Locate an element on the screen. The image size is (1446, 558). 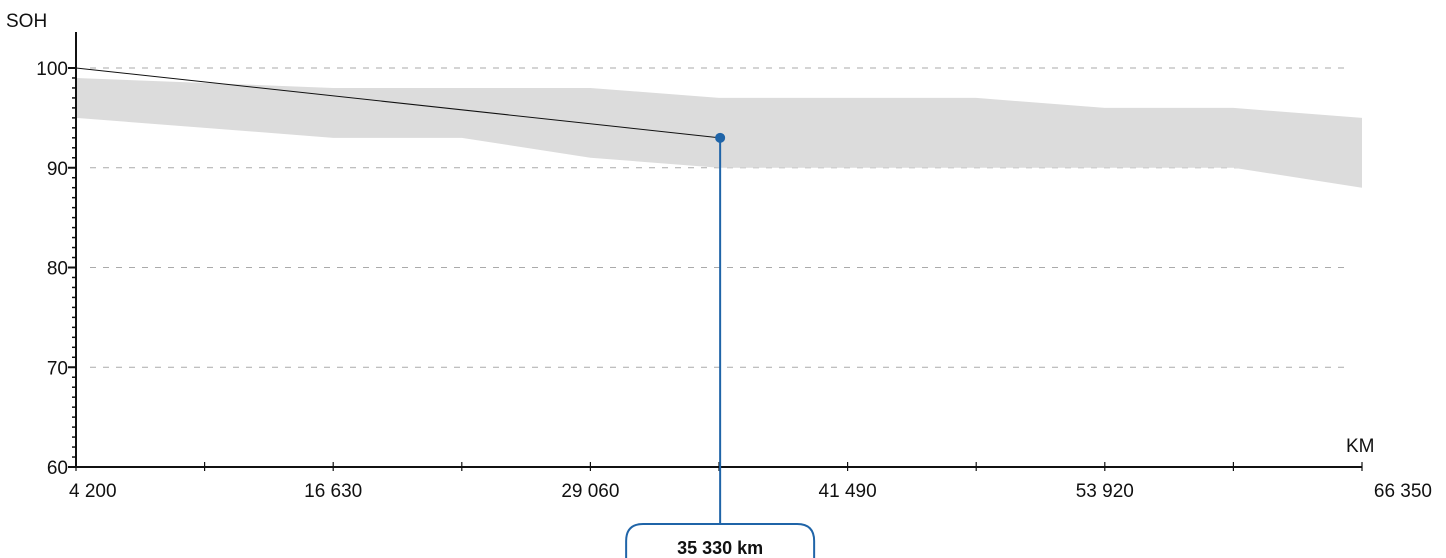
marker-label-box is located at coordinates (720, 540).